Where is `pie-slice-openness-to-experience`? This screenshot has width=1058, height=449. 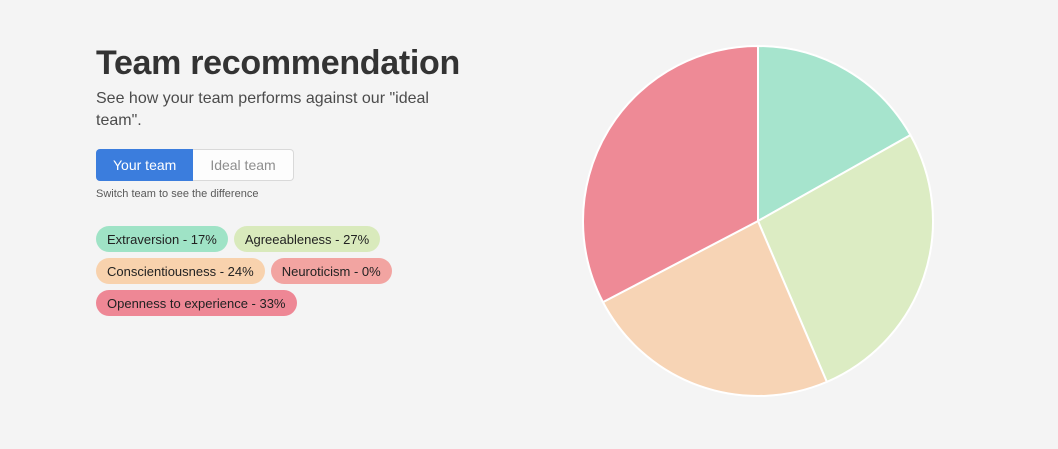
pie-slice-openness-to-experience is located at coordinates (670, 174).